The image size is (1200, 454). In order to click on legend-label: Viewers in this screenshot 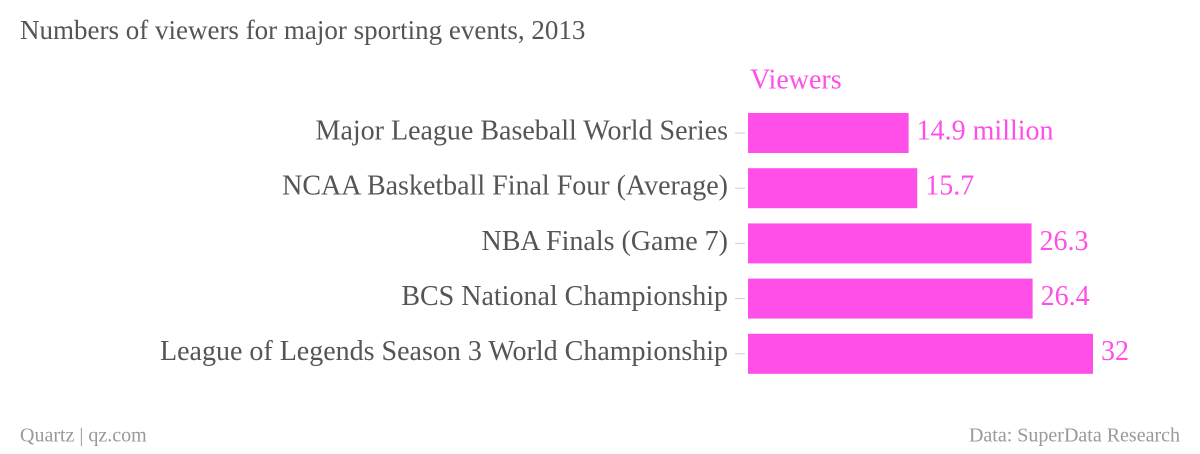, I will do `click(796, 79)`.